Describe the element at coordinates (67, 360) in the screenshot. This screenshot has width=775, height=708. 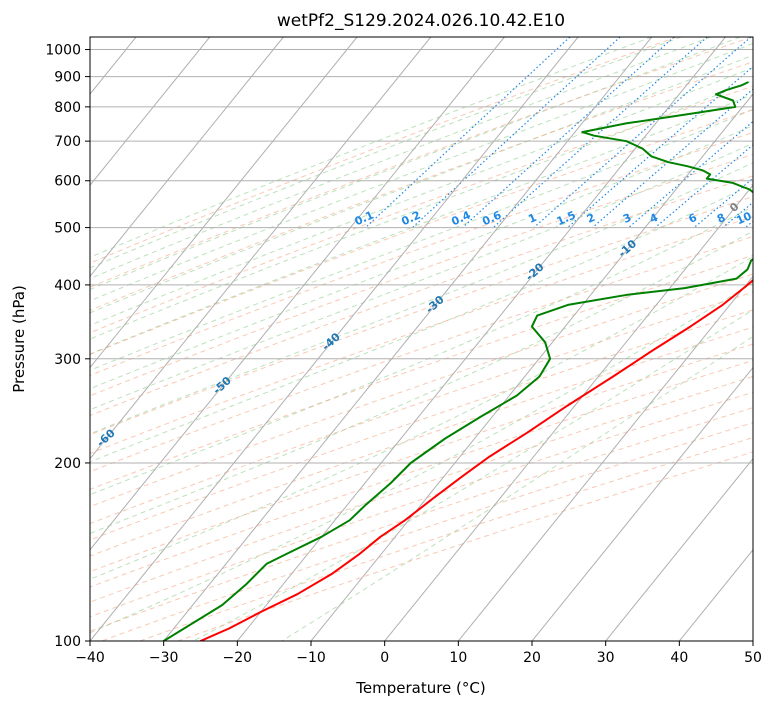
I see `y-tick-label: 300` at that location.